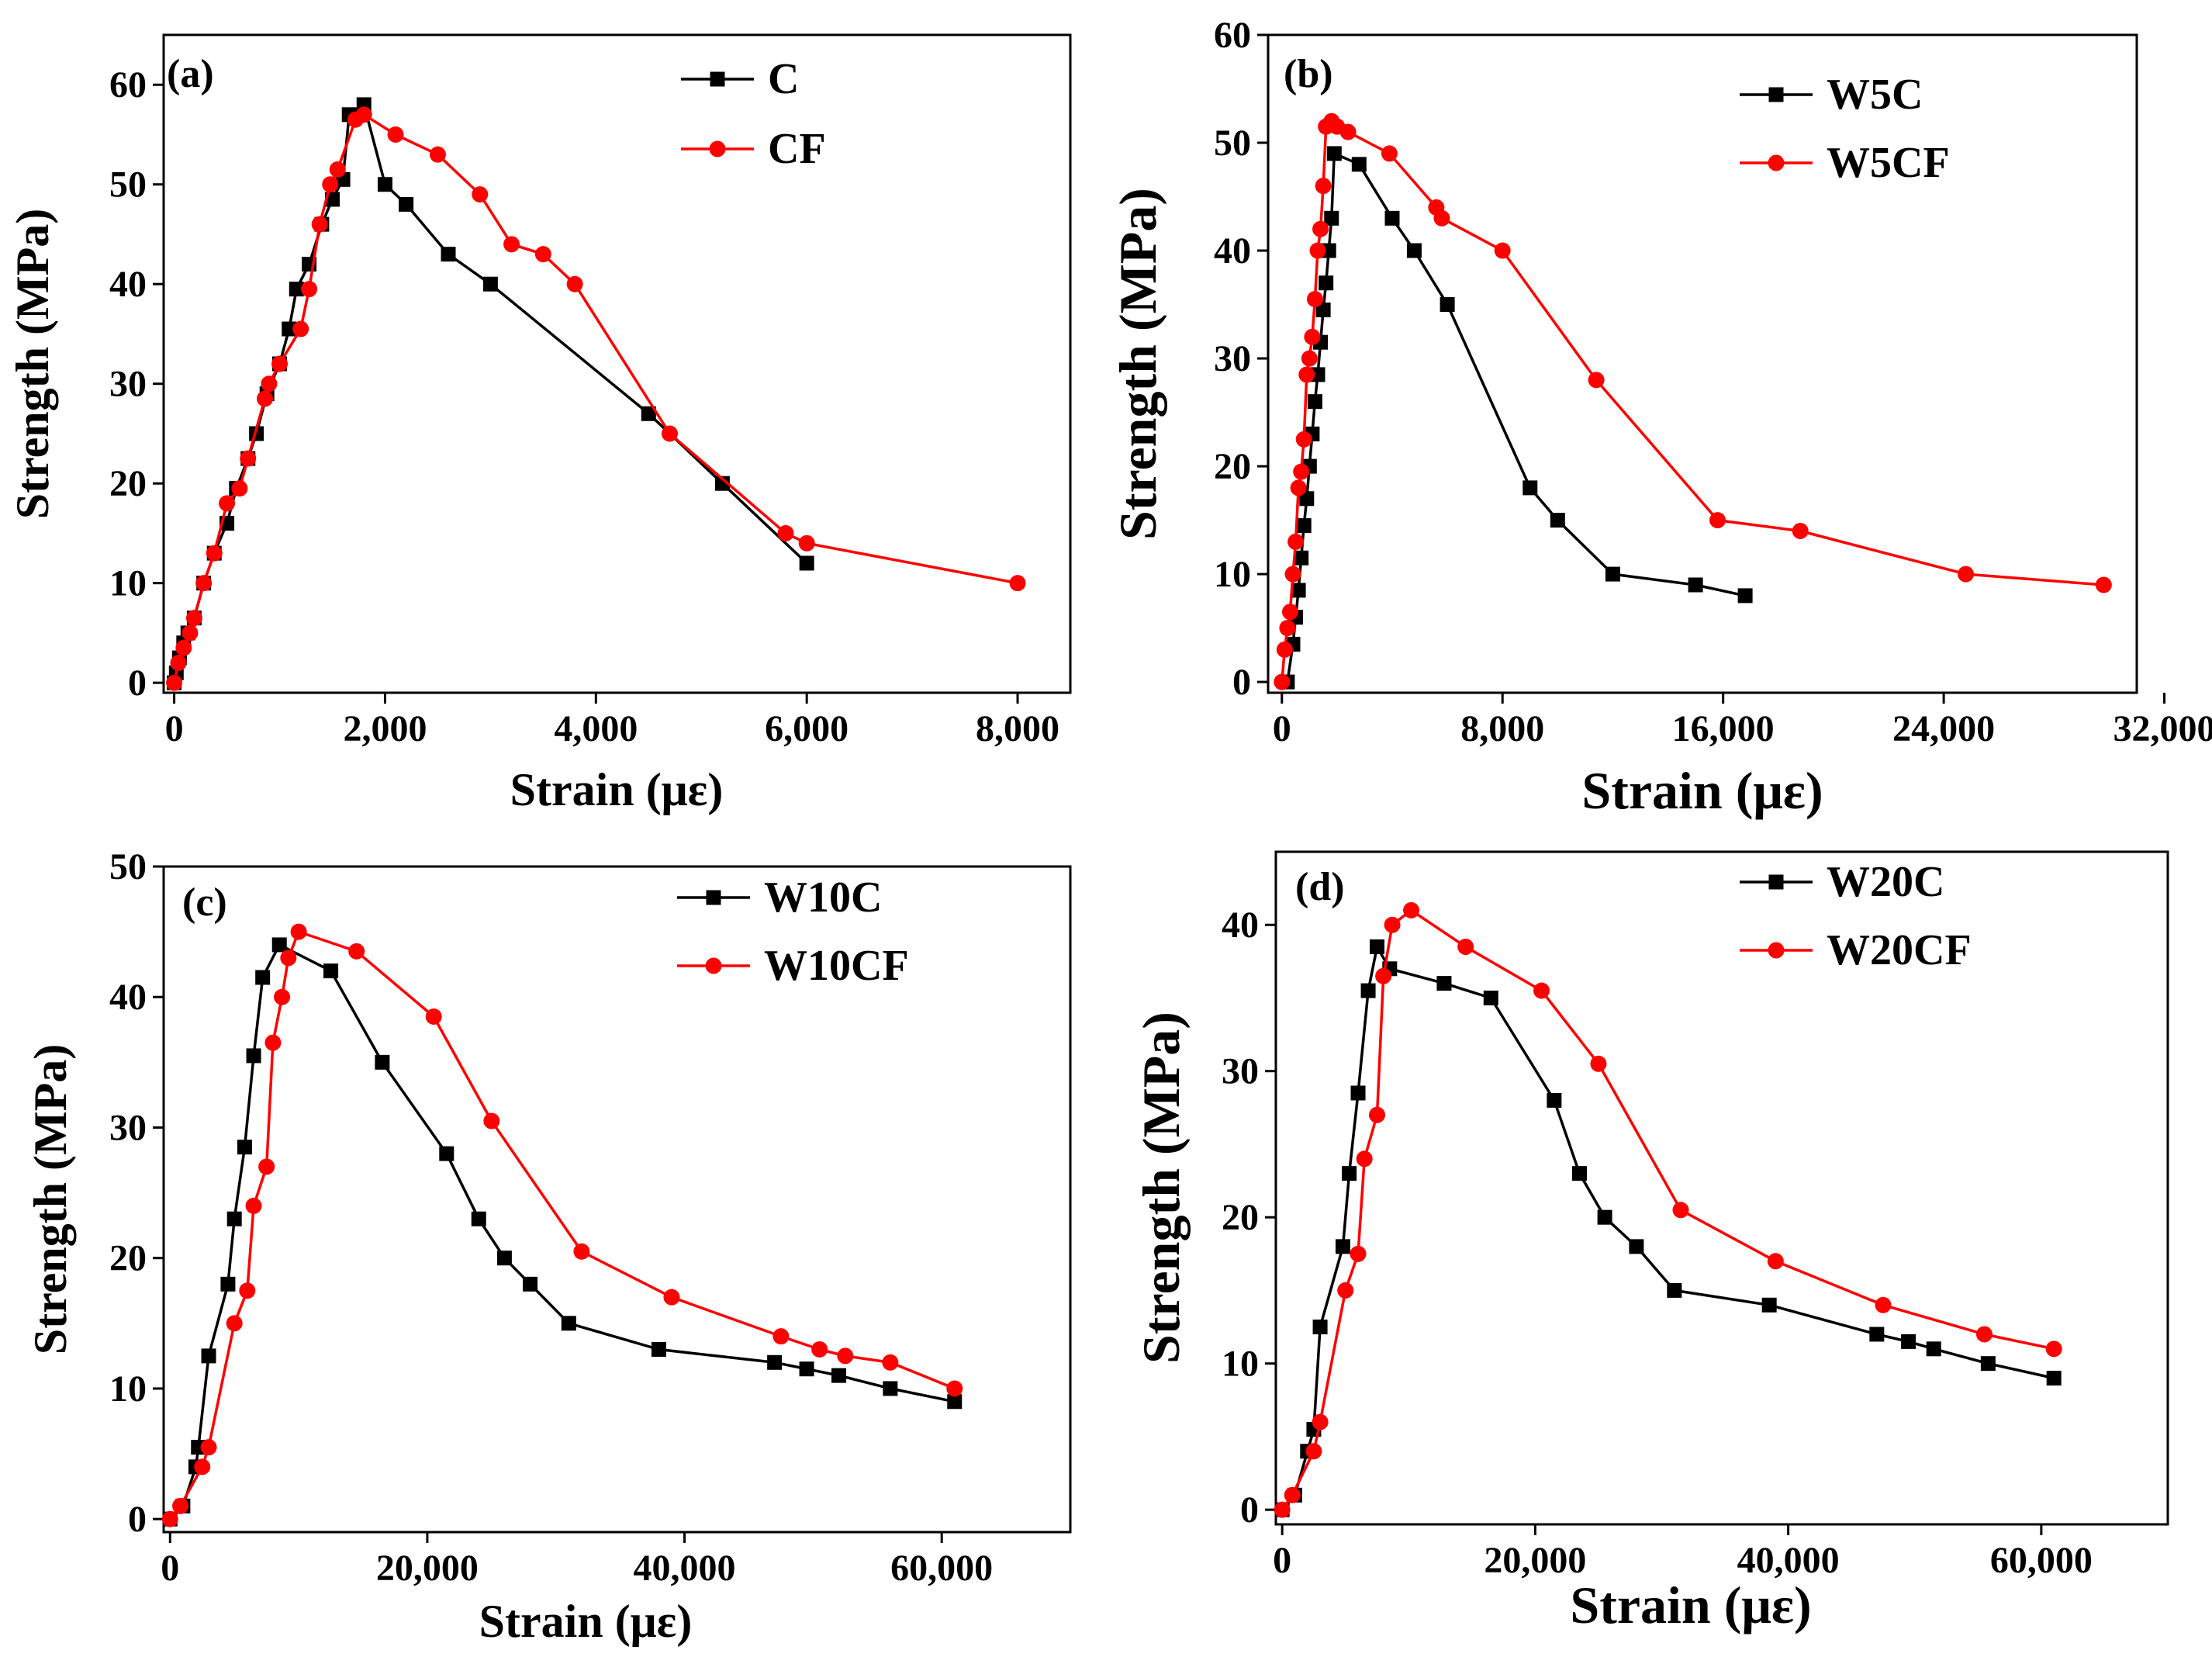 Image resolution: width=2212 pixels, height=1657 pixels. Describe the element at coordinates (617, 789) in the screenshot. I see `panel-a-xlabel: Strain (με)` at that location.